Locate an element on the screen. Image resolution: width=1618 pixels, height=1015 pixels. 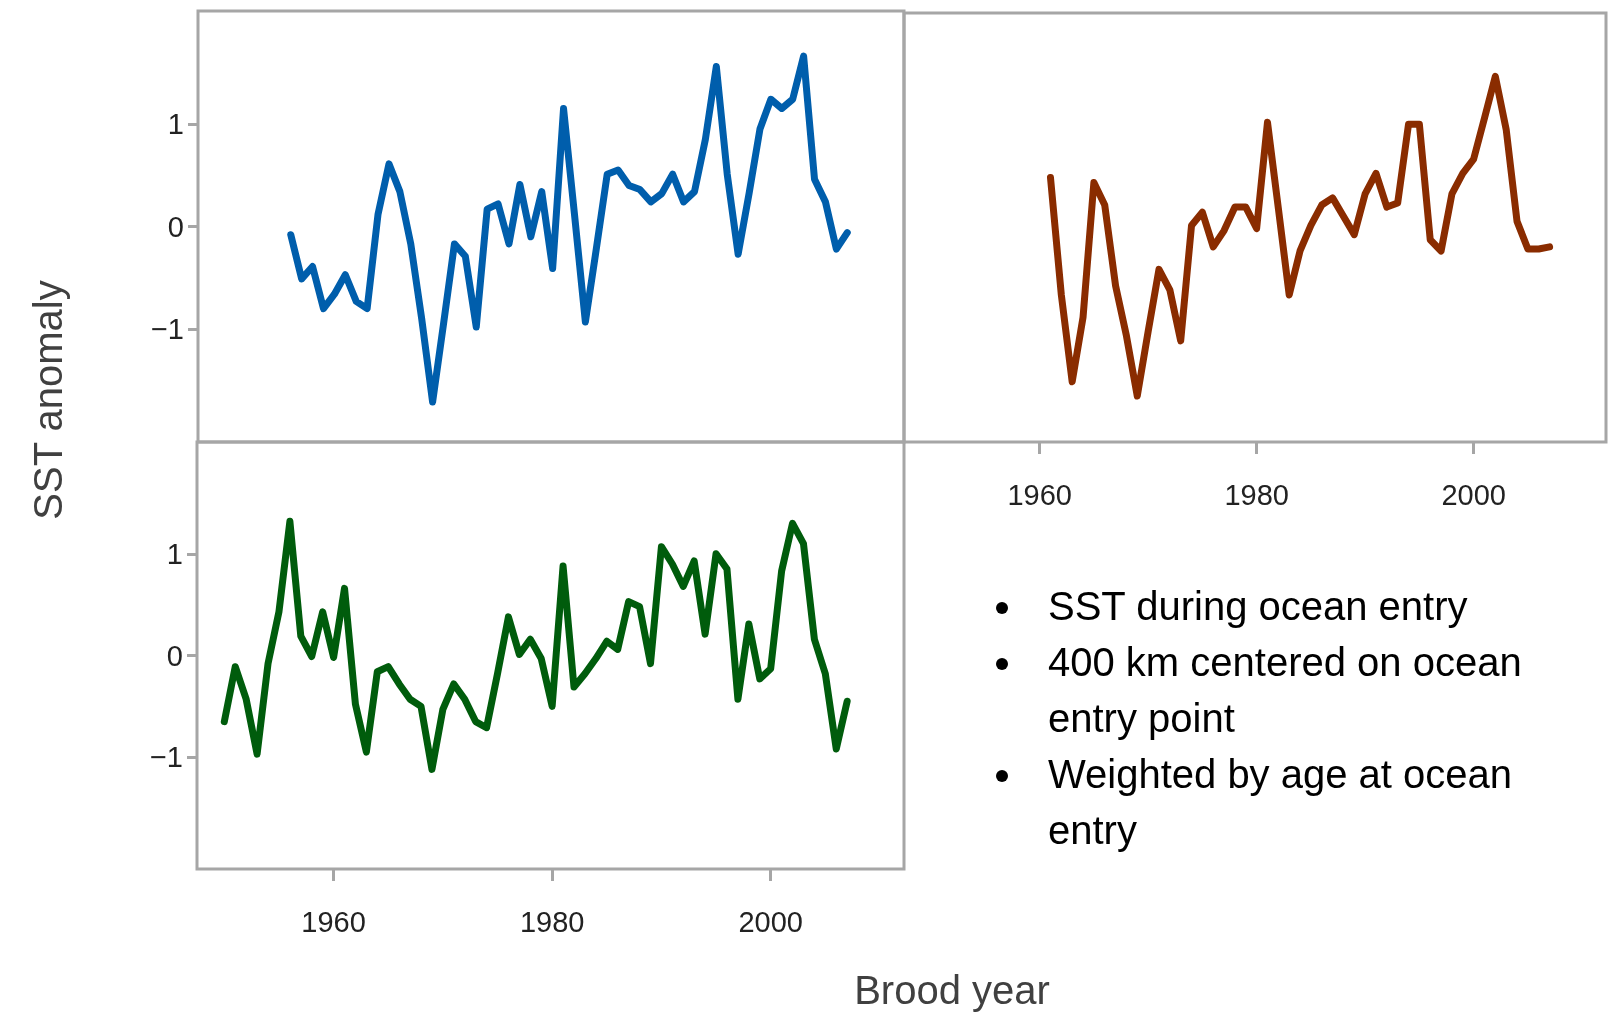
text: SST during ocean entry is located at coordinates (1258, 606).